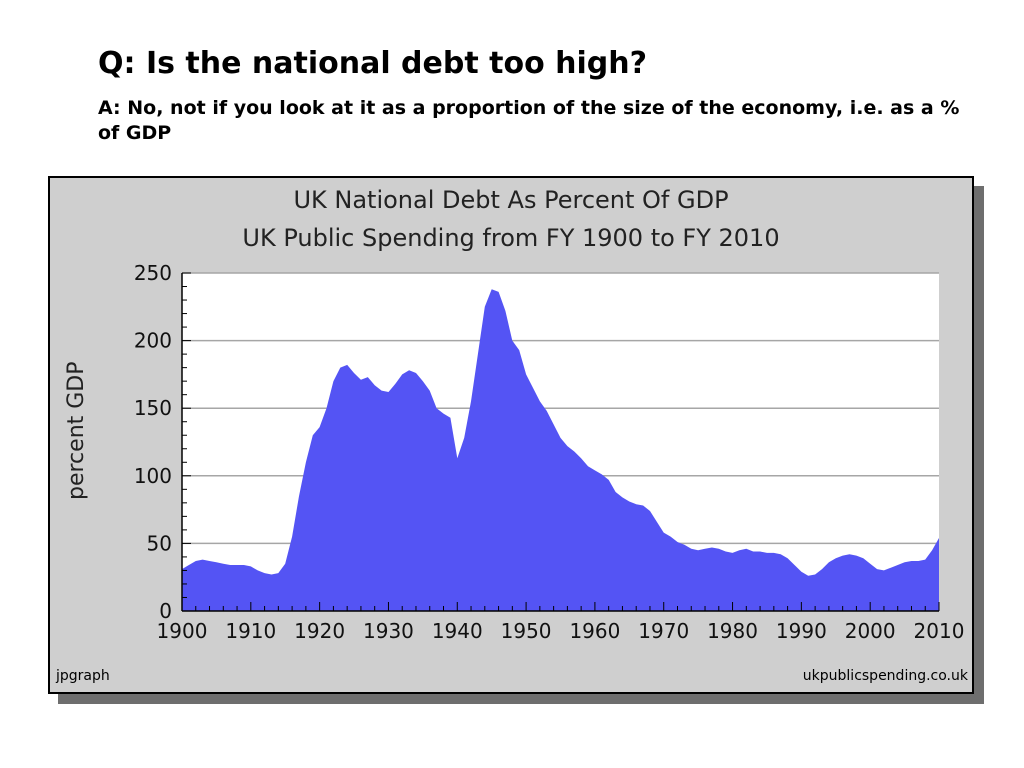 Image resolution: width=1024 pixels, height=768 pixels. Describe the element at coordinates (373, 63) in the screenshot. I see `slide-question: Q: Is the national debt too high?` at that location.